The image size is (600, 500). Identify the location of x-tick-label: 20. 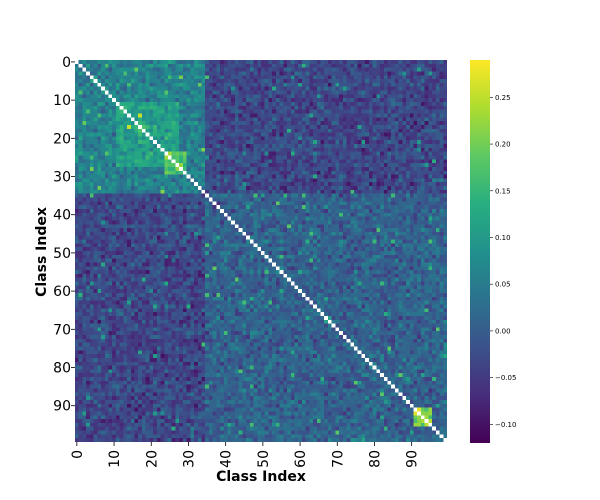
(152, 459).